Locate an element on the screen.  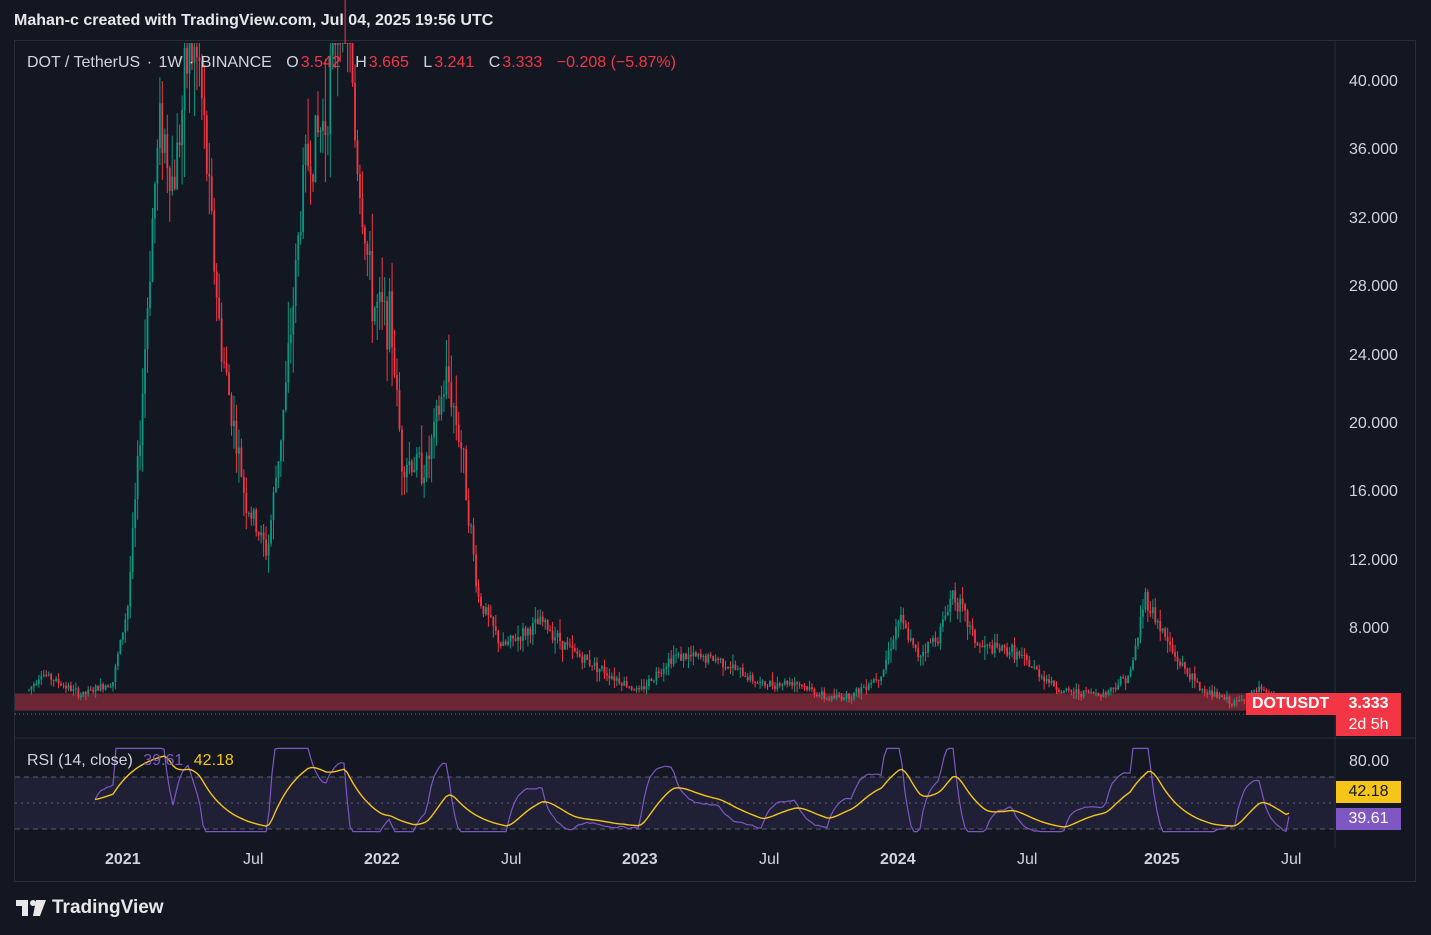
symbol-name: DOT / TetherUS is located at coordinates (84, 62).